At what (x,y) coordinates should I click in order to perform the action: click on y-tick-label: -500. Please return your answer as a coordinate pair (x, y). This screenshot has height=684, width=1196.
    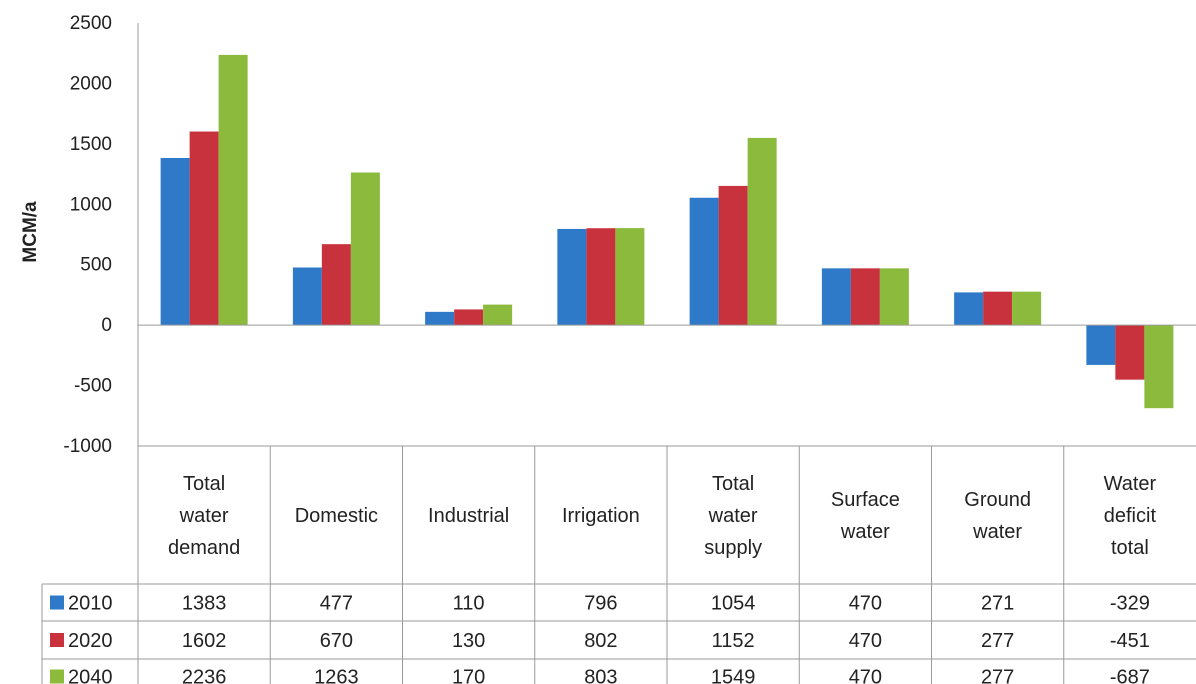
    Looking at the image, I should click on (93, 386).